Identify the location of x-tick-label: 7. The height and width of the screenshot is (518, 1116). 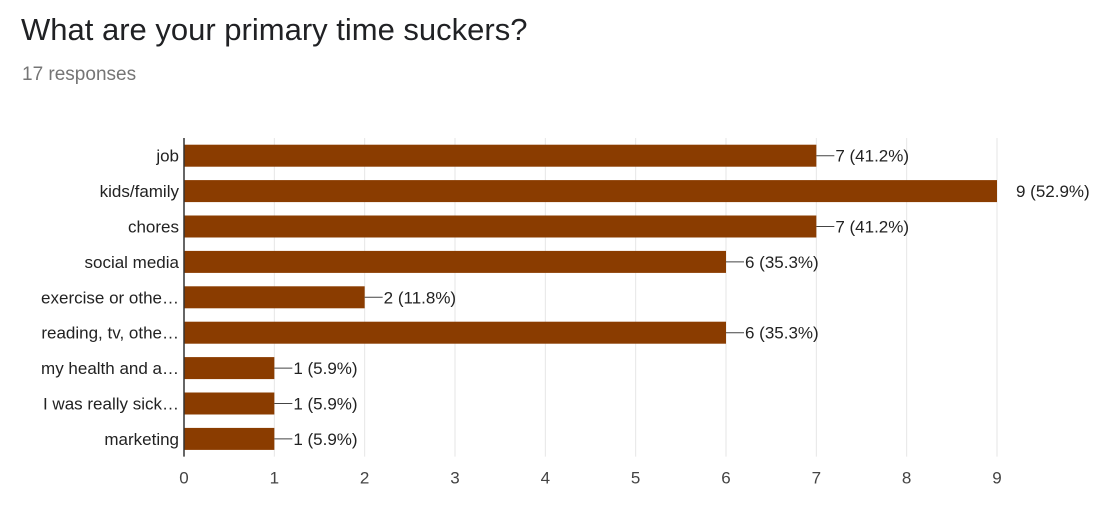
(816, 478).